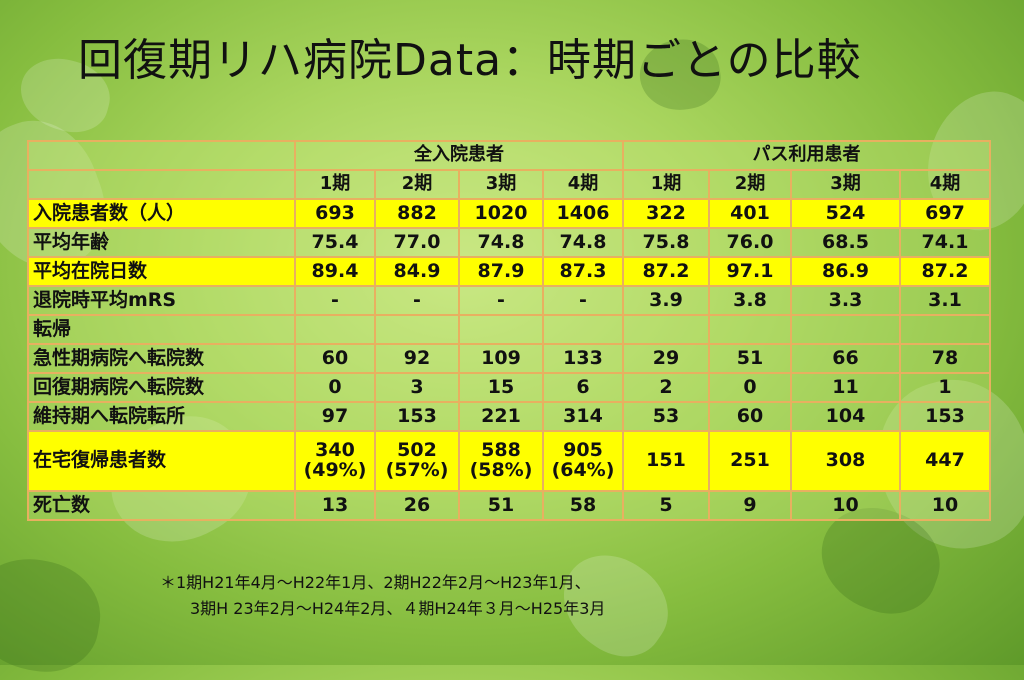 This screenshot has width=1024, height=680. I want to click on row-label: 入院患者数（人）, so click(161, 213).